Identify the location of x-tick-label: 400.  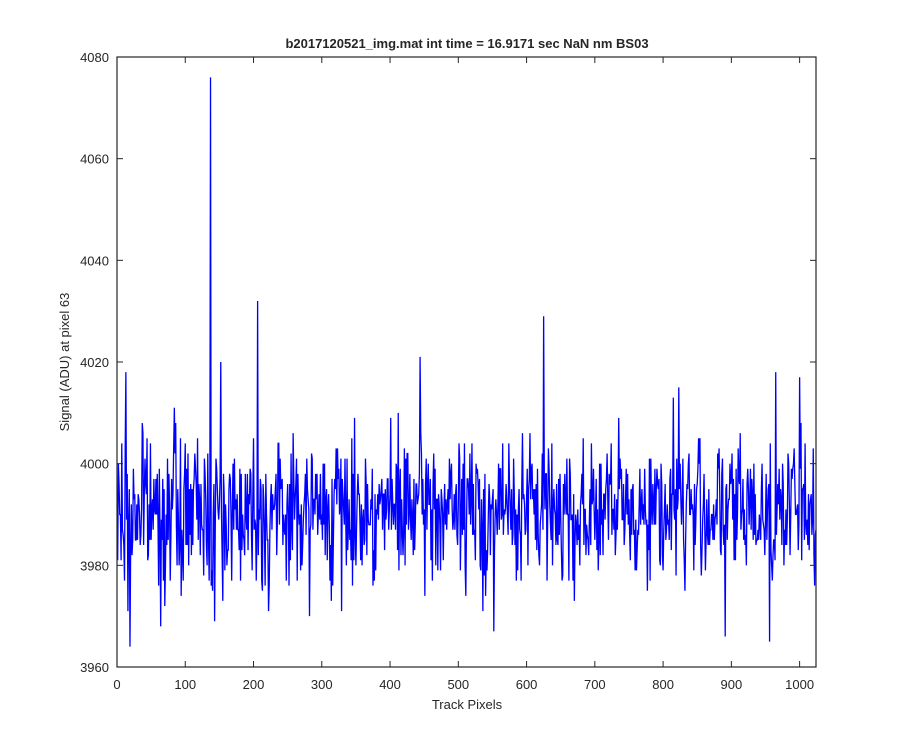
(390, 684).